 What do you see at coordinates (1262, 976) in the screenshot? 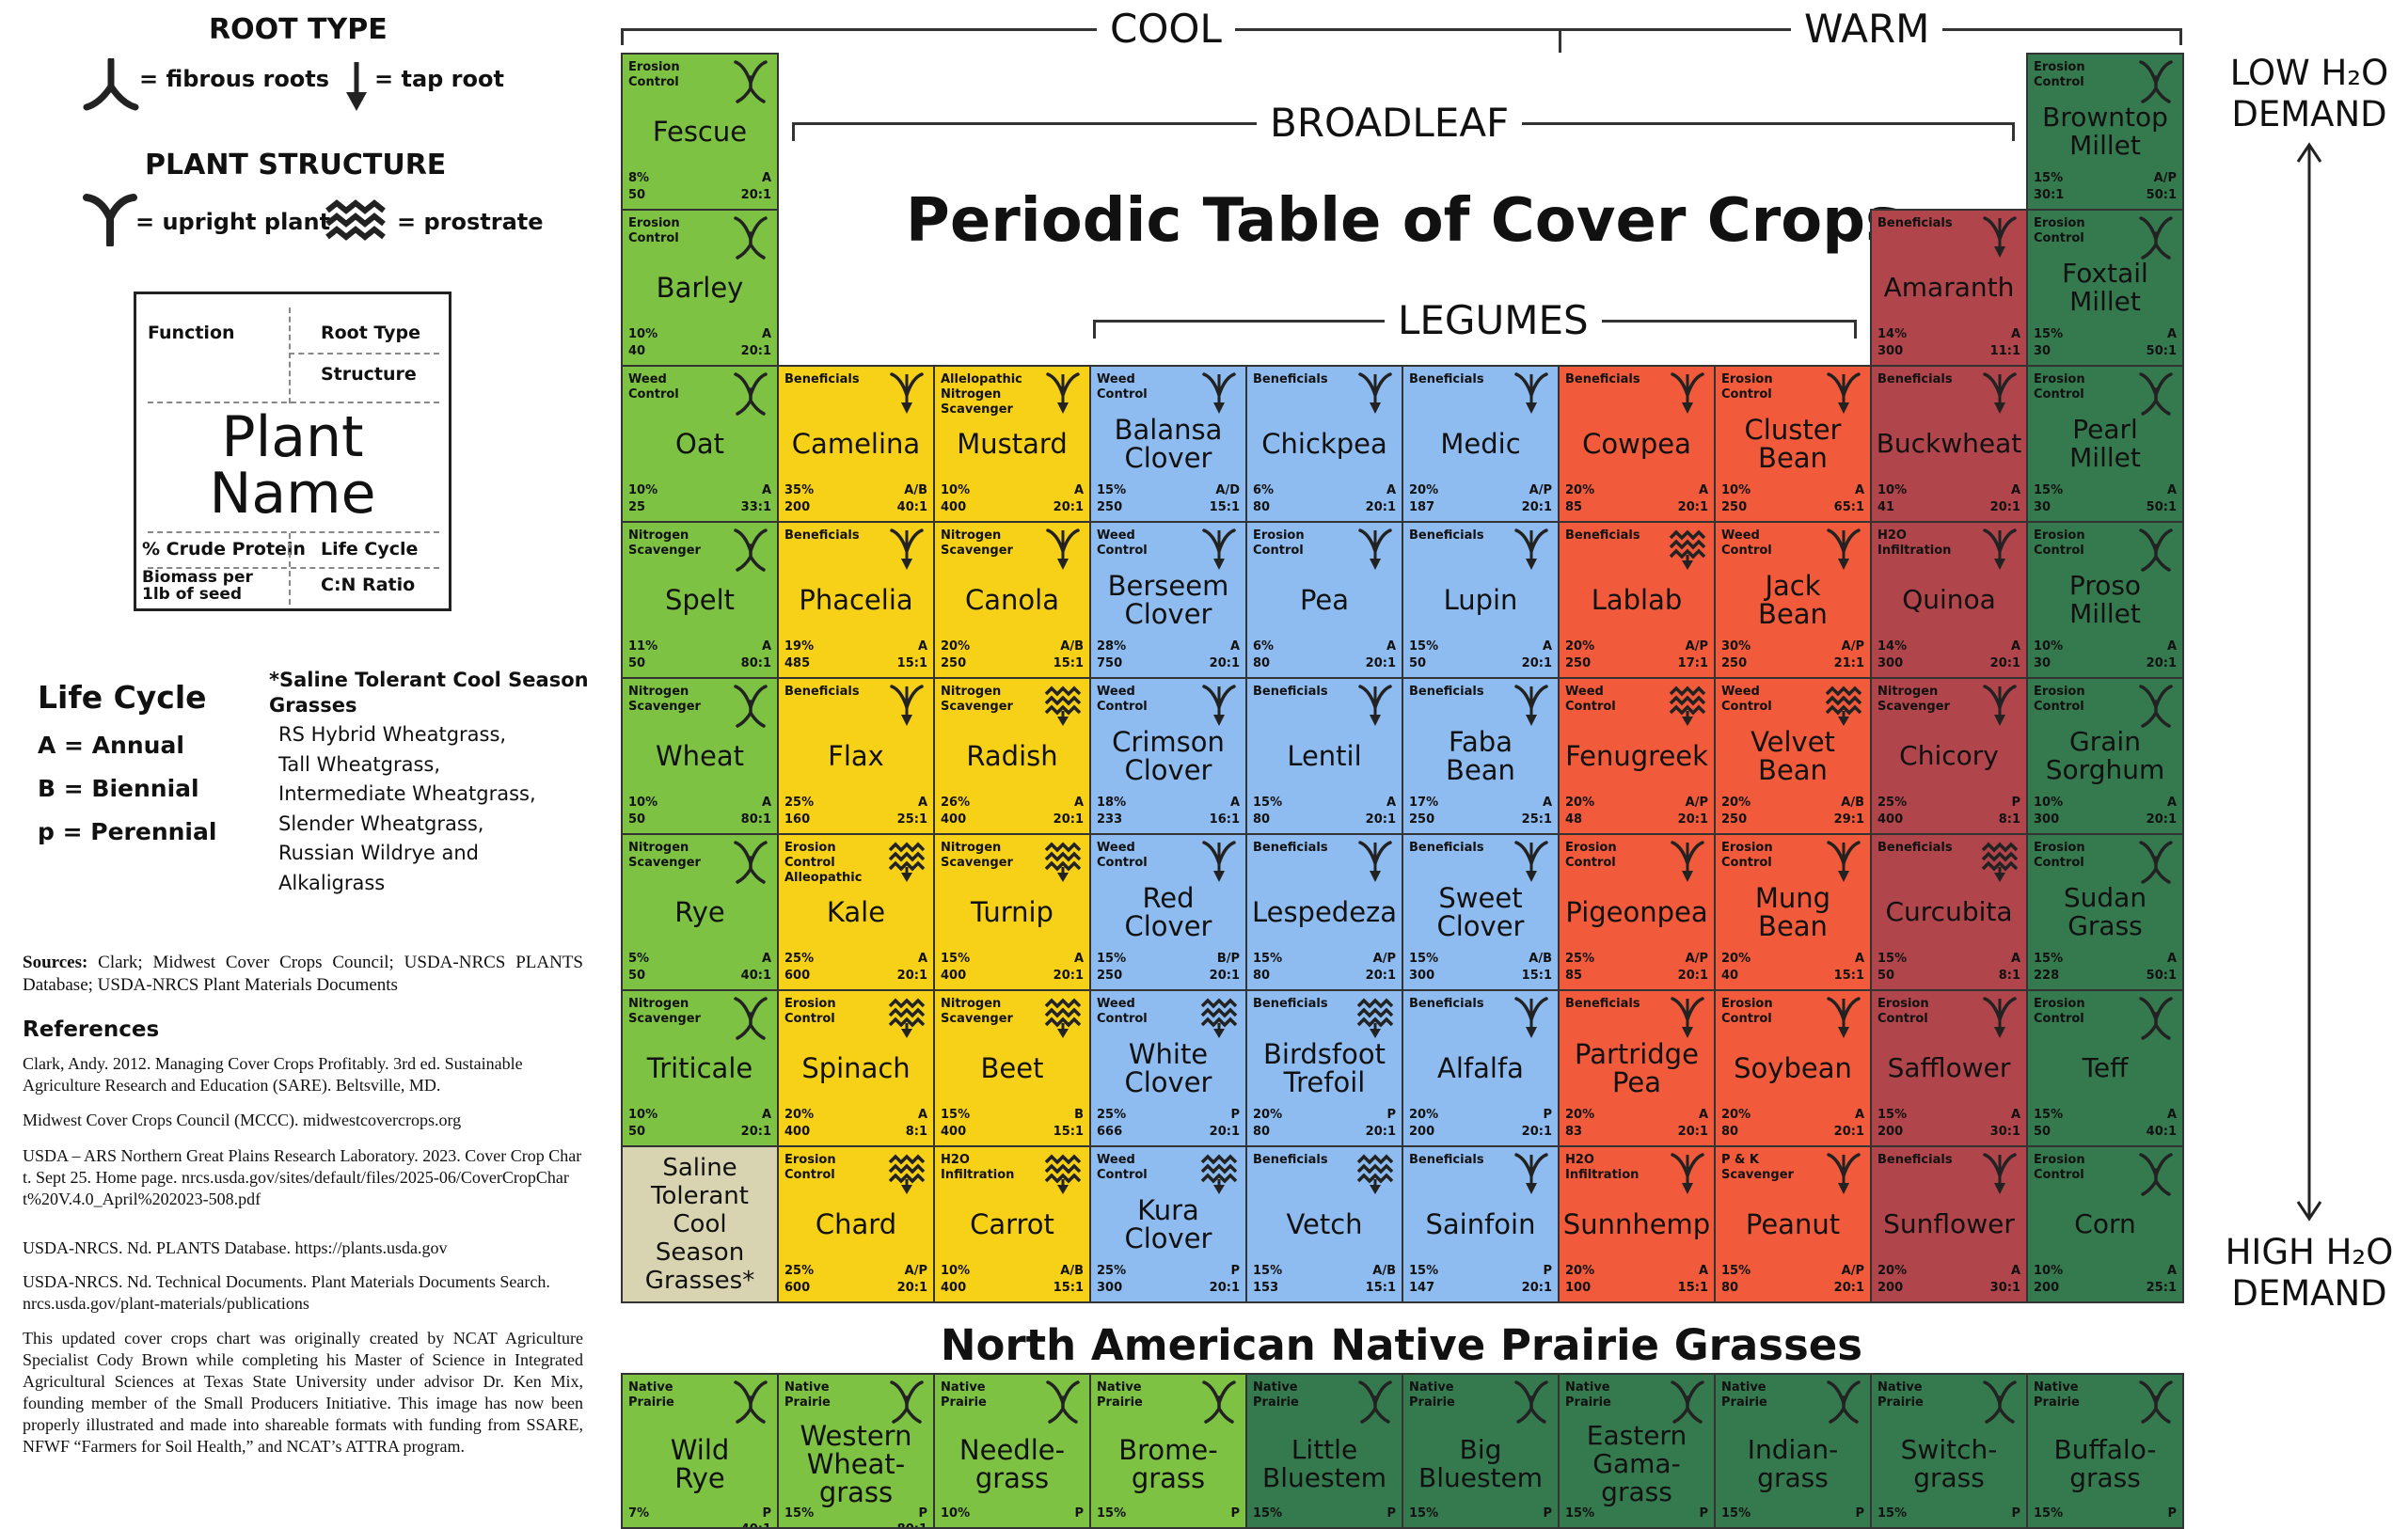
I see `biomass: 80` at bounding box center [1262, 976].